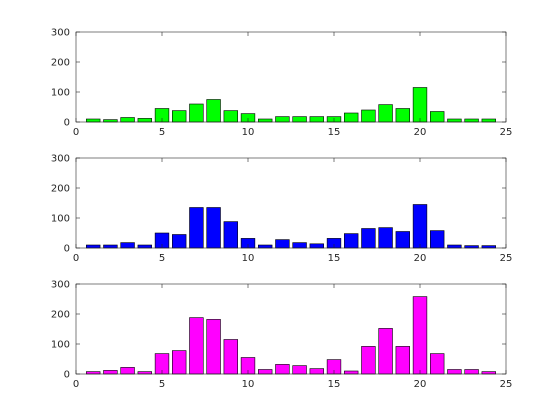 The height and width of the screenshot is (420, 560). I want to click on middle-xtick-label-10: 10, so click(248, 258).